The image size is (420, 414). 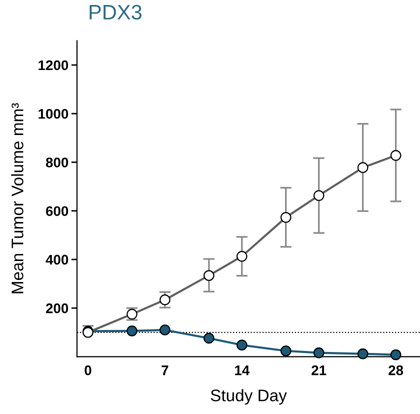 What do you see at coordinates (53, 65) in the screenshot?
I see `y-tick-label: 1200` at bounding box center [53, 65].